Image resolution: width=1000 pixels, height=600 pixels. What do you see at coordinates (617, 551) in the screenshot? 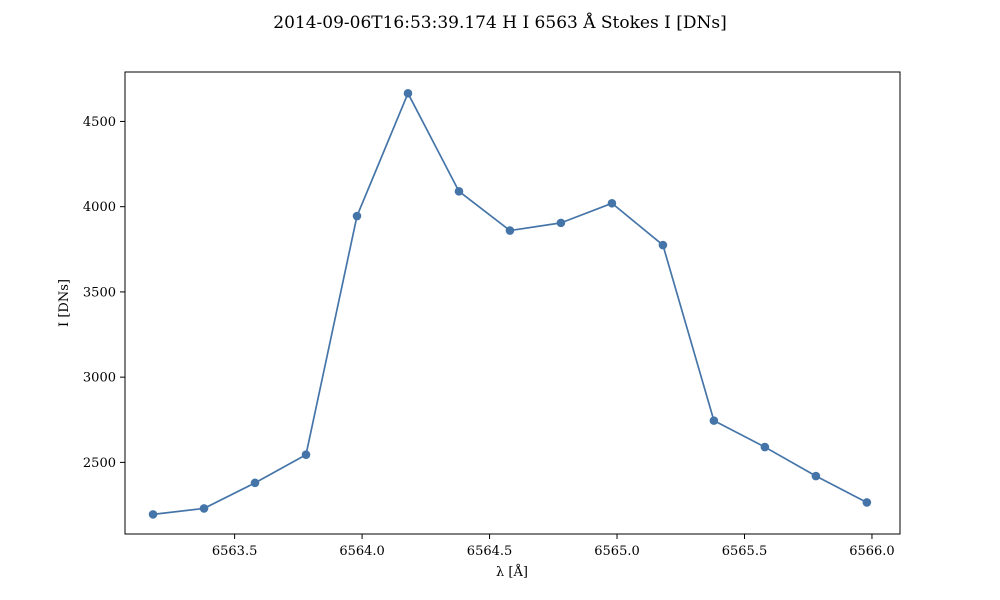
I see `x-tick-label: 6565.0` at bounding box center [617, 551].